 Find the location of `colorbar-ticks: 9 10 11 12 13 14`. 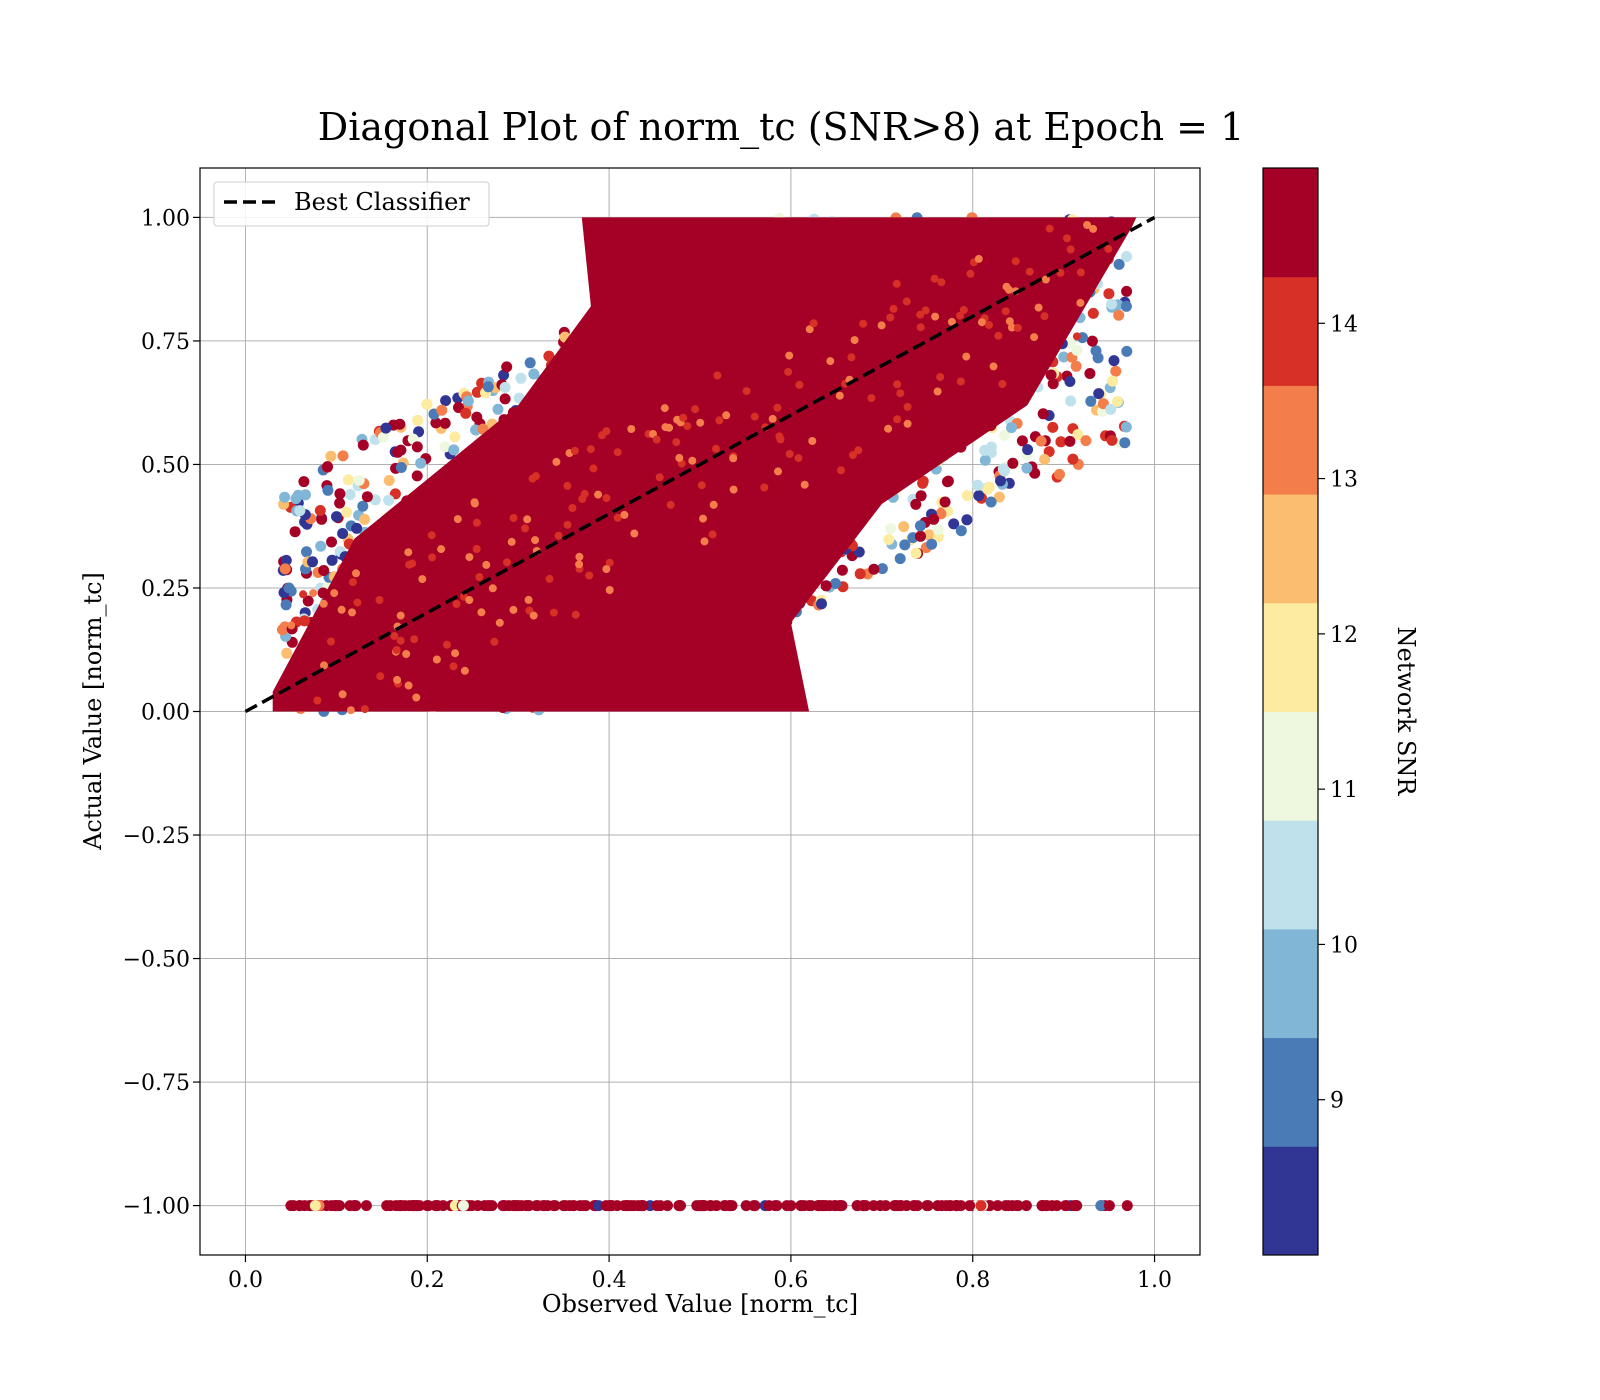

colorbar-ticks: 9 10 11 12 13 14 is located at coordinates (1338, 713).